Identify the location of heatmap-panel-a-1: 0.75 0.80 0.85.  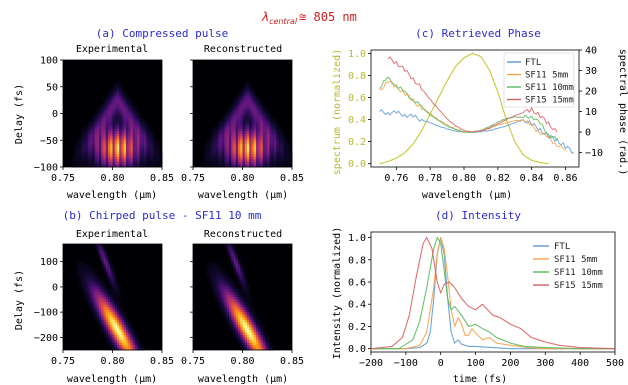
(242, 121).